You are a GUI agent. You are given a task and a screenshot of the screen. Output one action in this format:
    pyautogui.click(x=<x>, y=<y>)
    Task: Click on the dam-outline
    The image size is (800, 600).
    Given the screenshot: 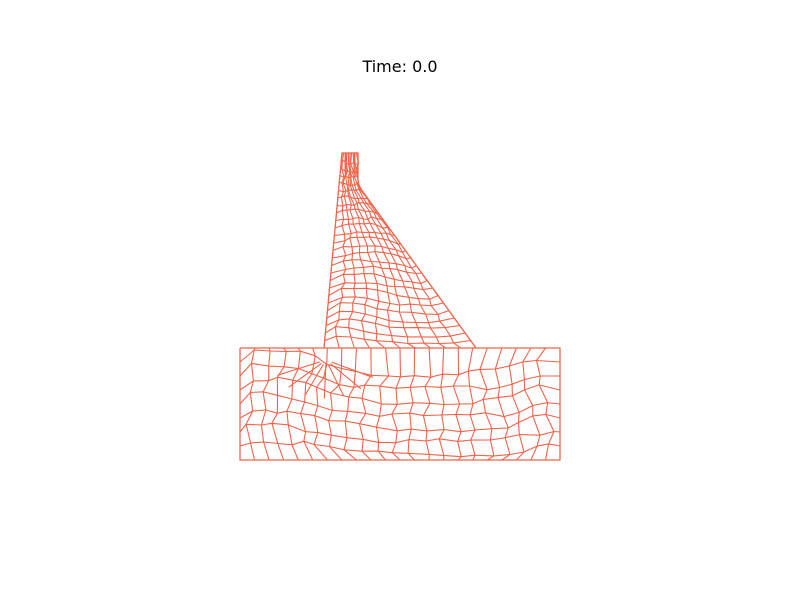 What is the action you would take?
    pyautogui.click(x=400, y=250)
    